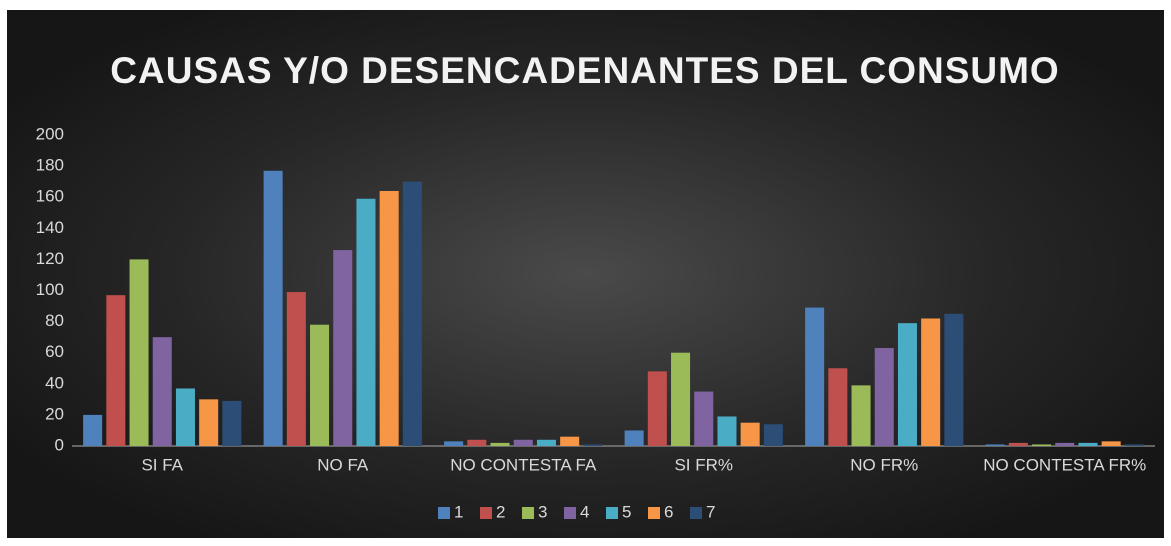 The width and height of the screenshot is (1171, 546). I want to click on legend-label: 3, so click(542, 511).